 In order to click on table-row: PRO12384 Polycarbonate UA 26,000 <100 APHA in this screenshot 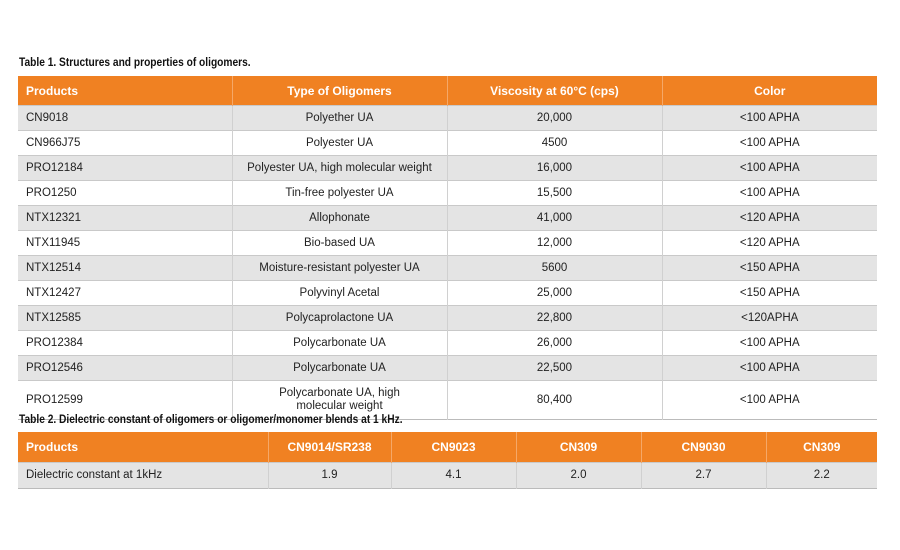, I will do `click(447, 343)`.